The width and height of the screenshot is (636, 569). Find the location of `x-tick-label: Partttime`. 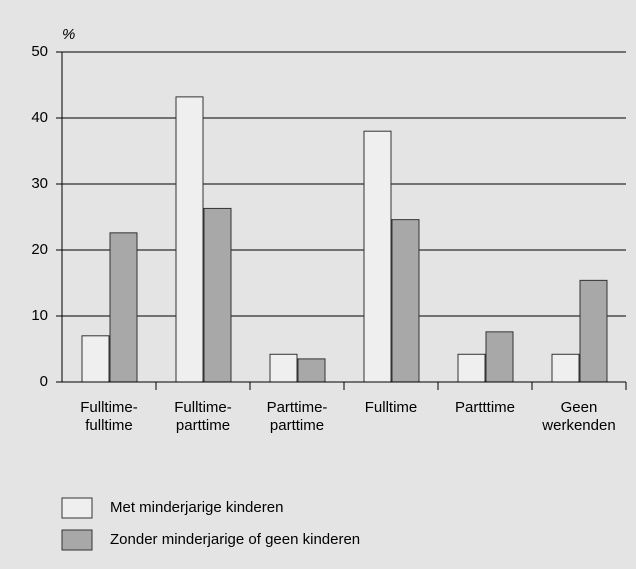

x-tick-label: Partttime is located at coordinates (484, 407).